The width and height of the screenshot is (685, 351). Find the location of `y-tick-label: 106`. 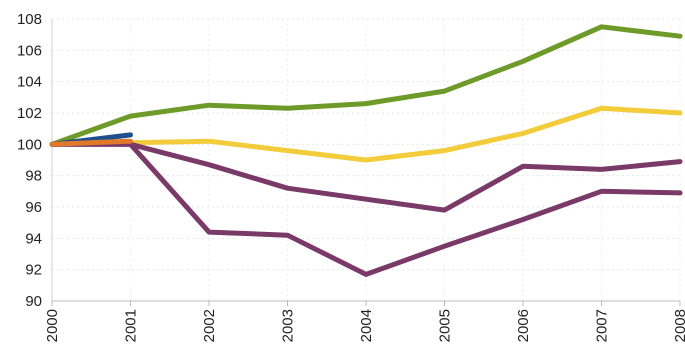

y-tick-label: 106 is located at coordinates (29, 50).